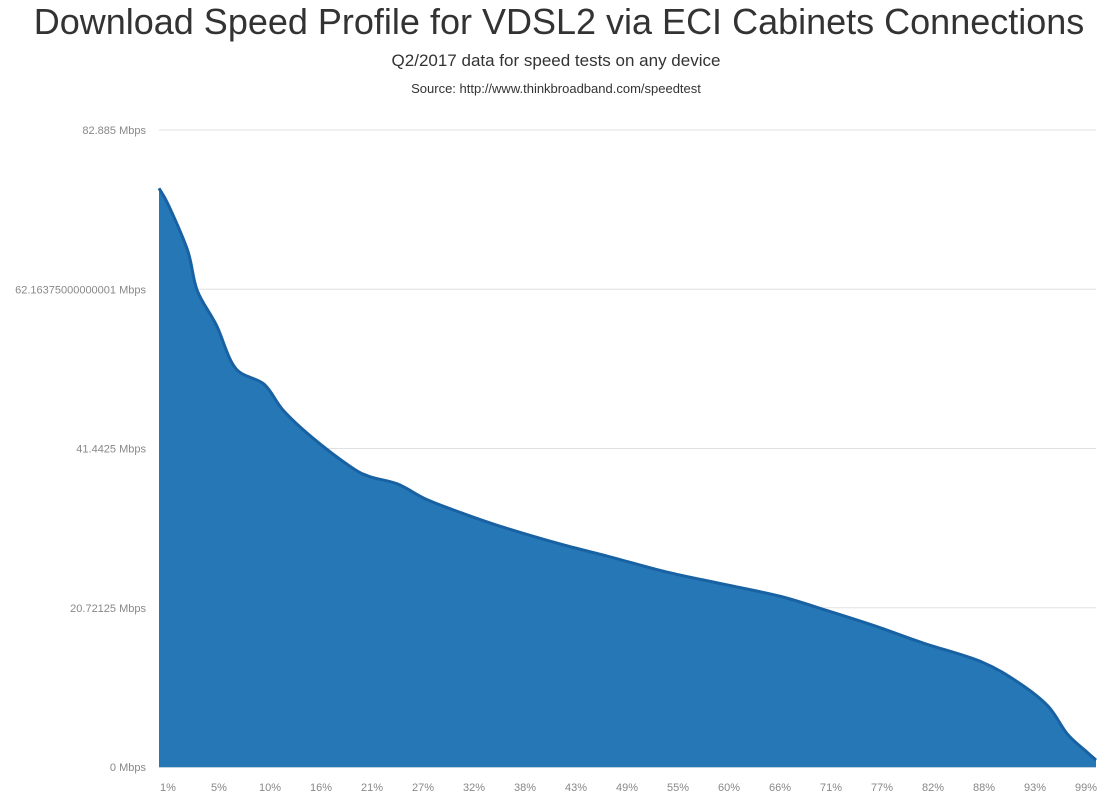 Image resolution: width=1118 pixels, height=804 pixels. I want to click on x-tick-label: 93%, so click(1035, 788).